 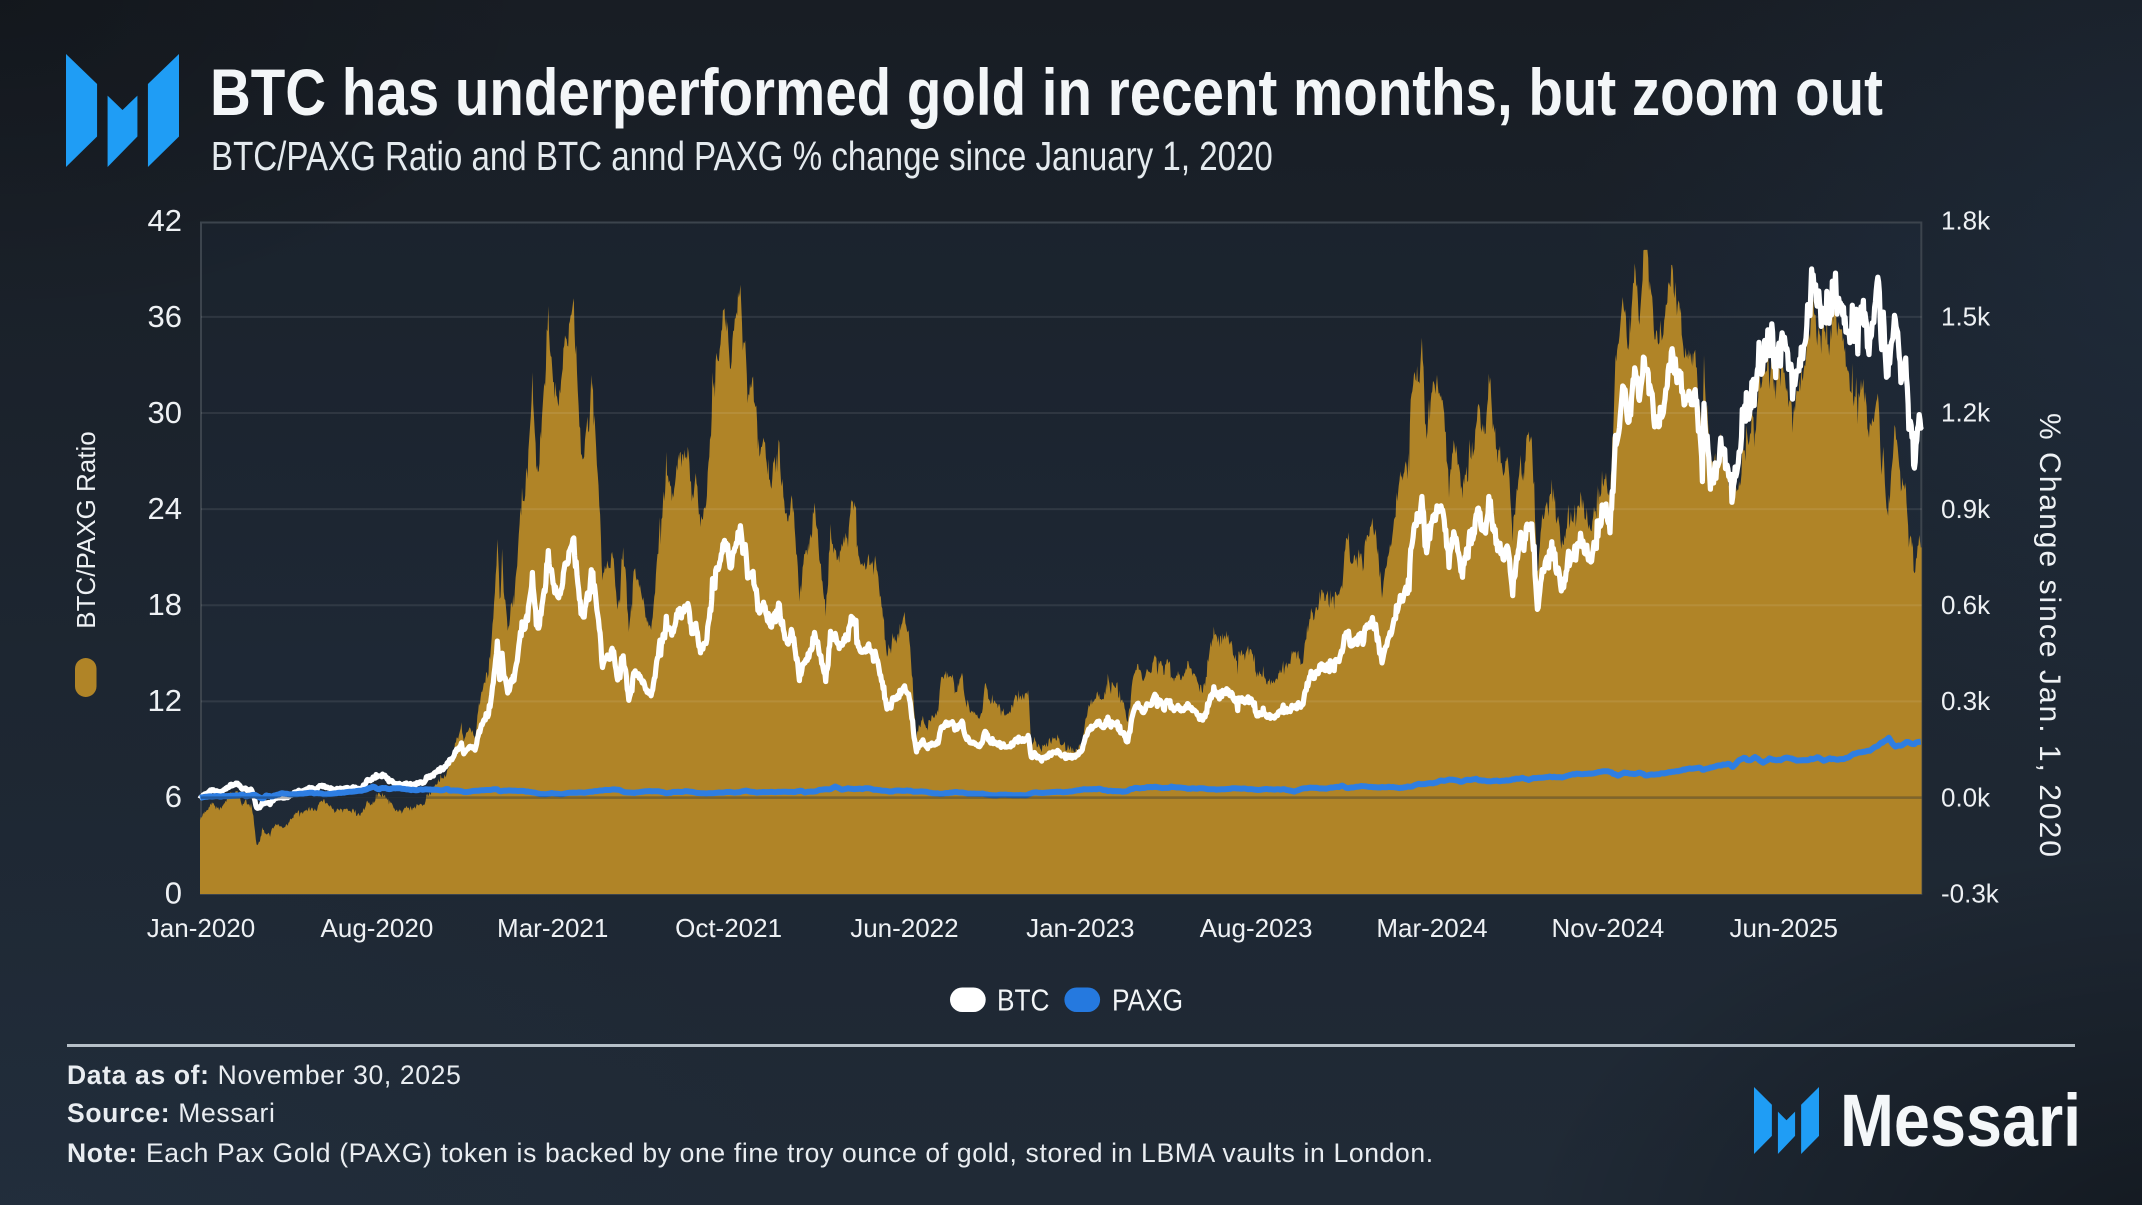 What do you see at coordinates (1966, 797) in the screenshot?
I see `svg-text: 0.0k` at bounding box center [1966, 797].